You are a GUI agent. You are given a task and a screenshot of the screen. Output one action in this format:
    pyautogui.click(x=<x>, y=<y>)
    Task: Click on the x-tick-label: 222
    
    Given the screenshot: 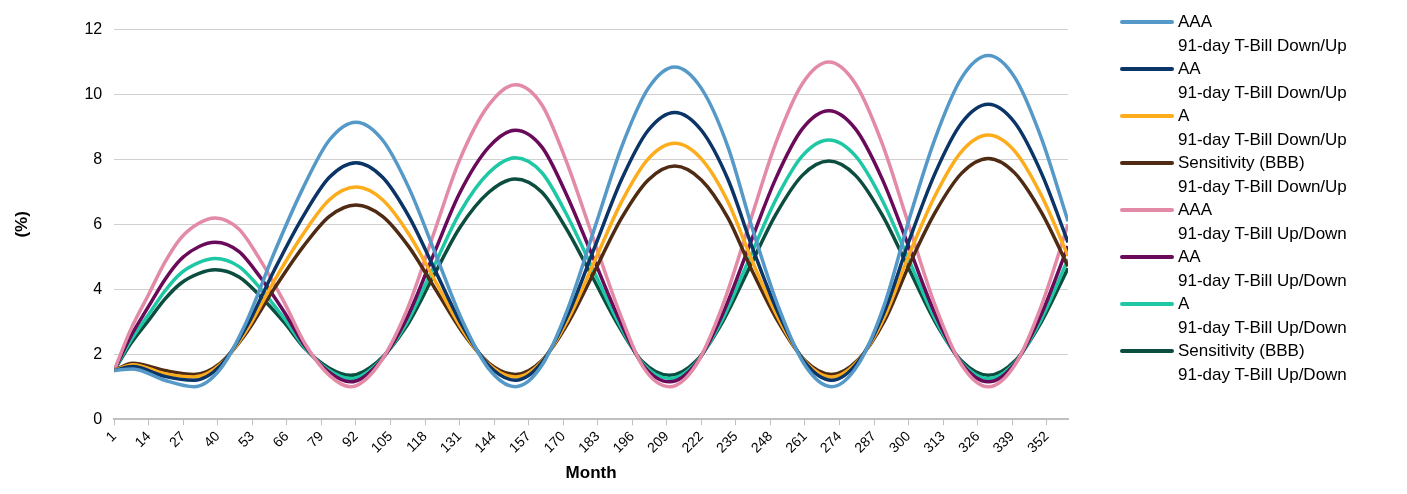 What is the action you would take?
    pyautogui.click(x=692, y=441)
    